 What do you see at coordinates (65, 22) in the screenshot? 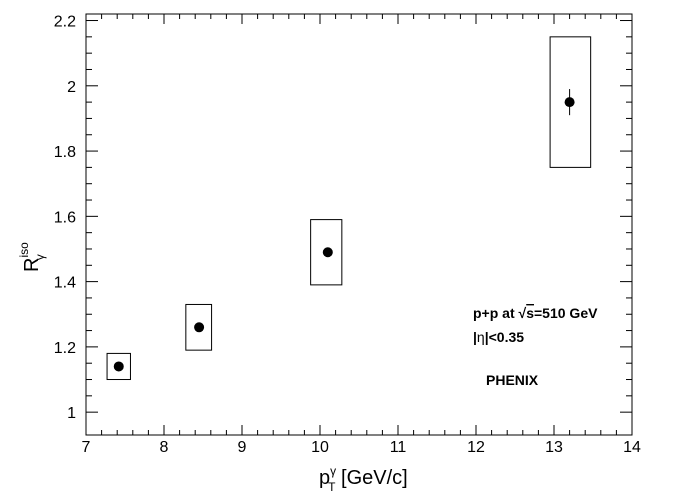
I see `y-tick-label: 2.2` at bounding box center [65, 22].